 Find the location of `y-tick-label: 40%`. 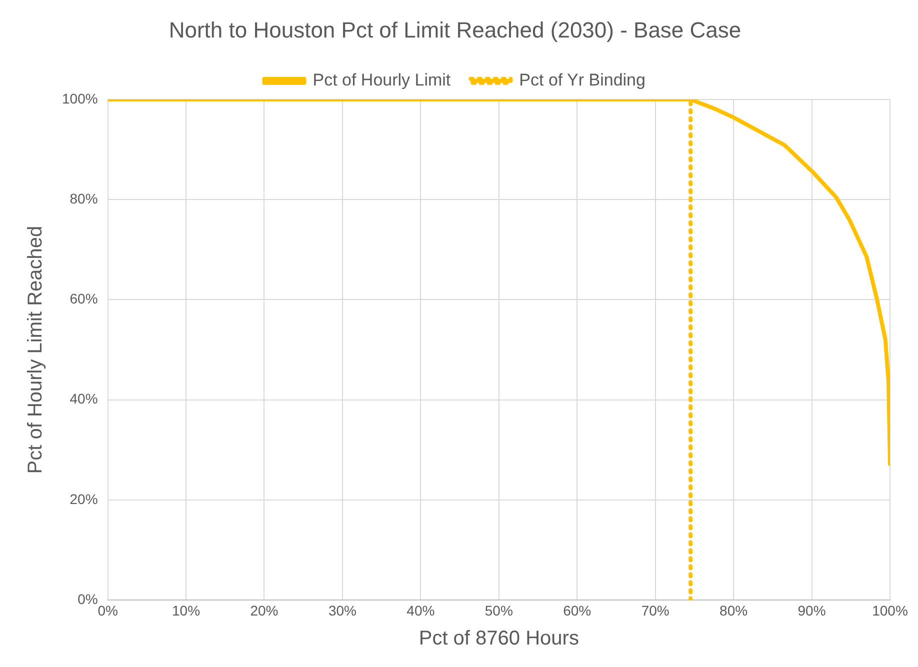

y-tick-label: 40% is located at coordinates (84, 398).